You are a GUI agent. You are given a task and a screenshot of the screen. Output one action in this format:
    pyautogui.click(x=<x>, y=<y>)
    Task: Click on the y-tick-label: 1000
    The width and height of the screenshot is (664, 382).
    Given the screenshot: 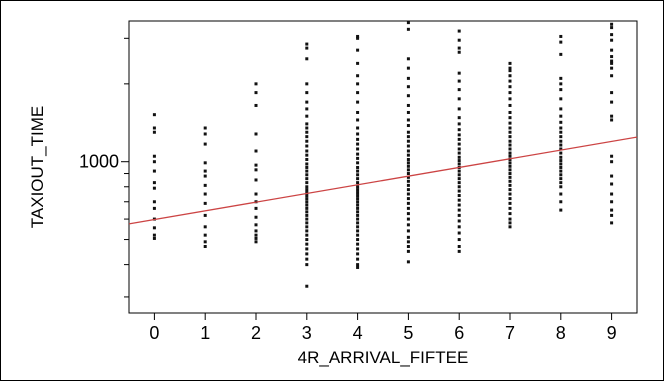 What is the action you would take?
    pyautogui.click(x=99, y=162)
    